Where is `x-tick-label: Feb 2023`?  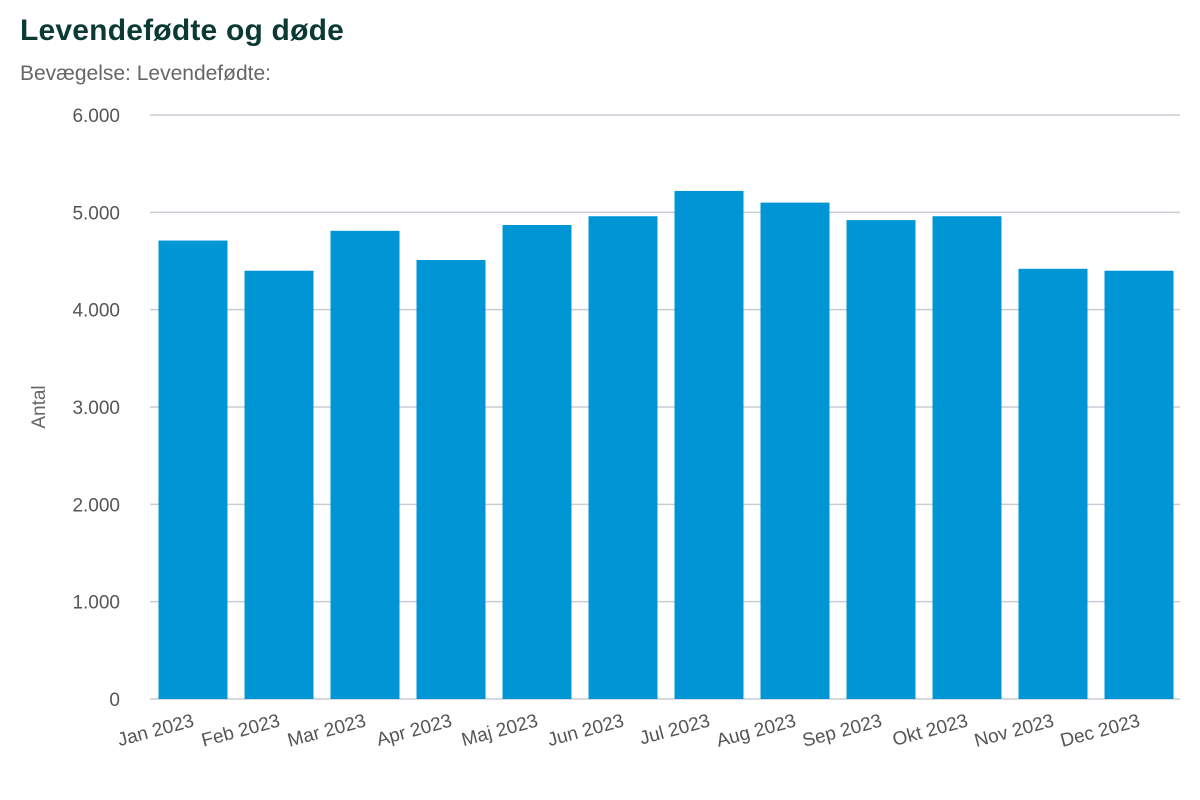
x-tick-label: Feb 2023 is located at coordinates (240, 731).